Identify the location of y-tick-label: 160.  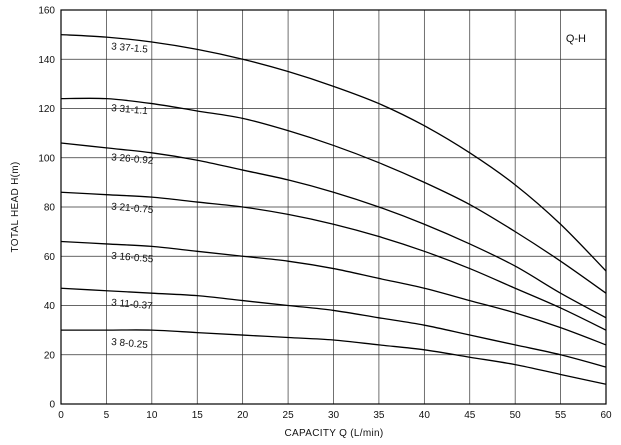
(46, 11).